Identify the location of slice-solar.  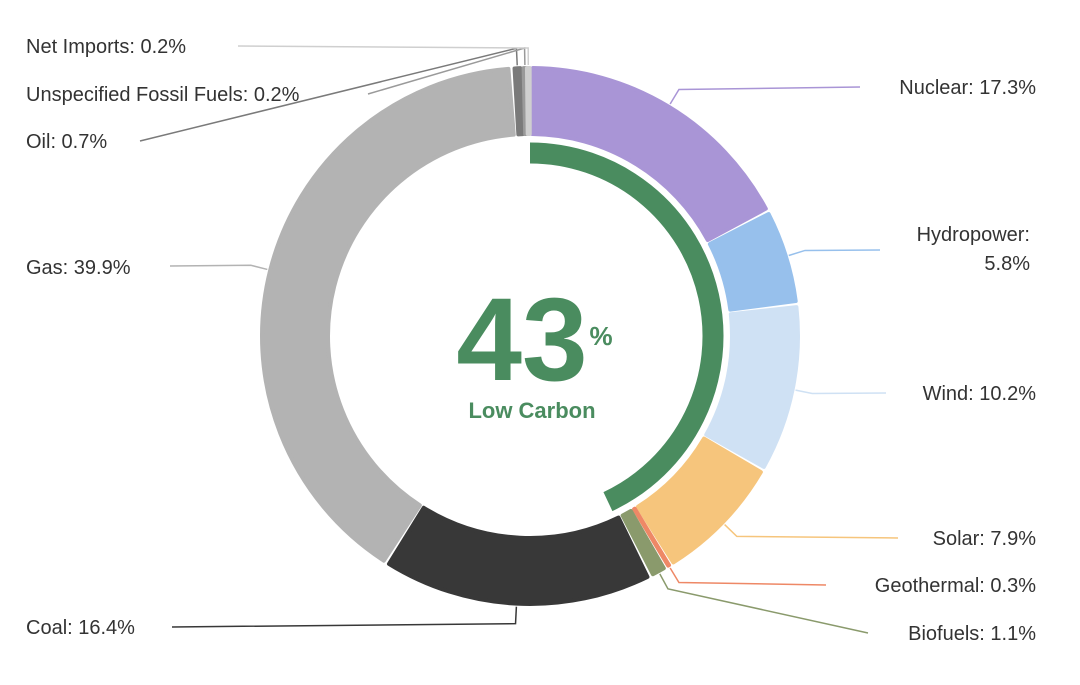
(699, 500).